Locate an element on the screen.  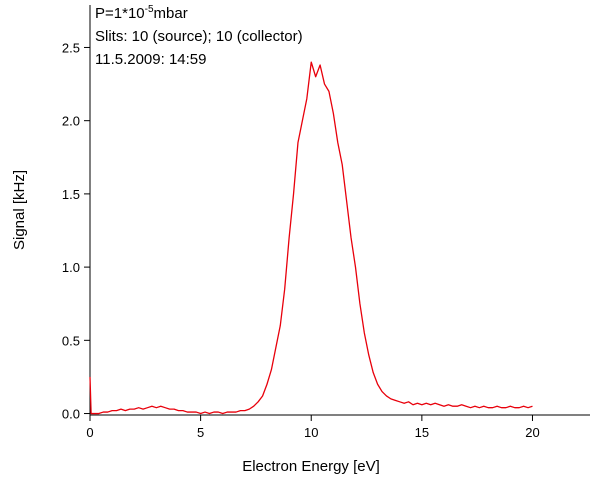
y-tick-label: 1.0 is located at coordinates (71, 267).